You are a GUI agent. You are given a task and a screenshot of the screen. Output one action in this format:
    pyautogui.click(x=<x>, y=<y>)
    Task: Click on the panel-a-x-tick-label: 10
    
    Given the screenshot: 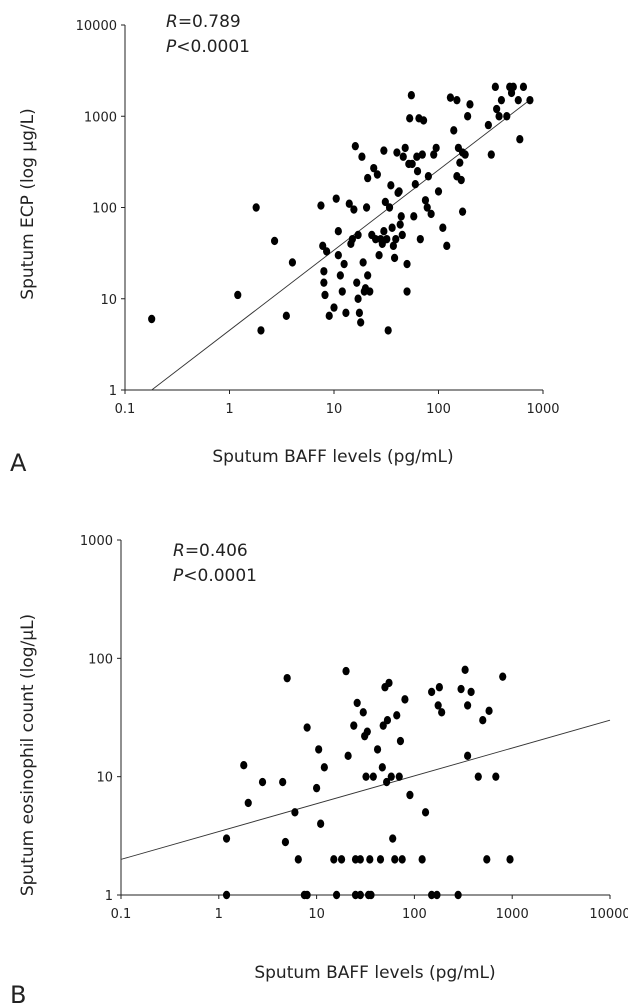 What is the action you would take?
    pyautogui.click(x=334, y=409)
    